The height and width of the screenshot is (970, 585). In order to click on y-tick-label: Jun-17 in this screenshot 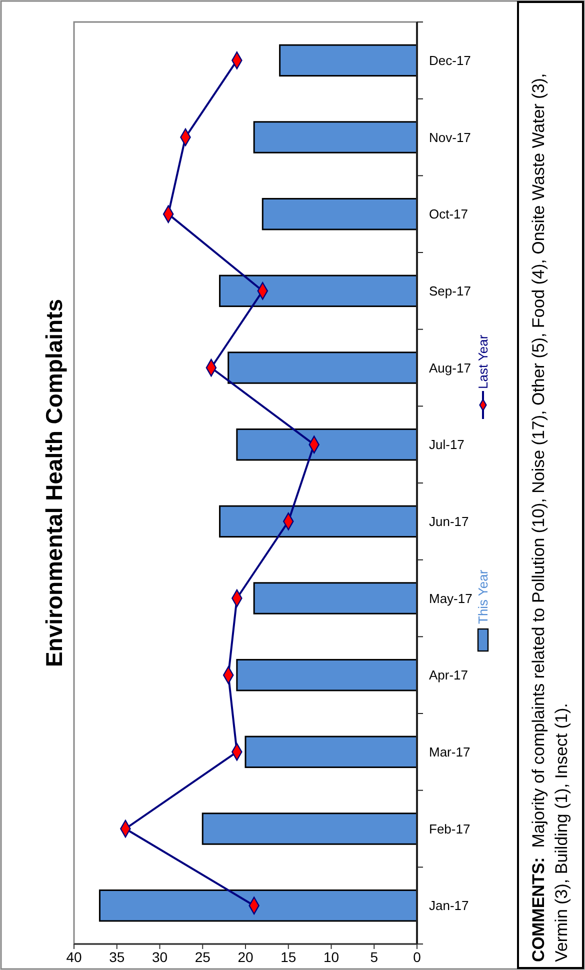, I will do `click(449, 521)`.